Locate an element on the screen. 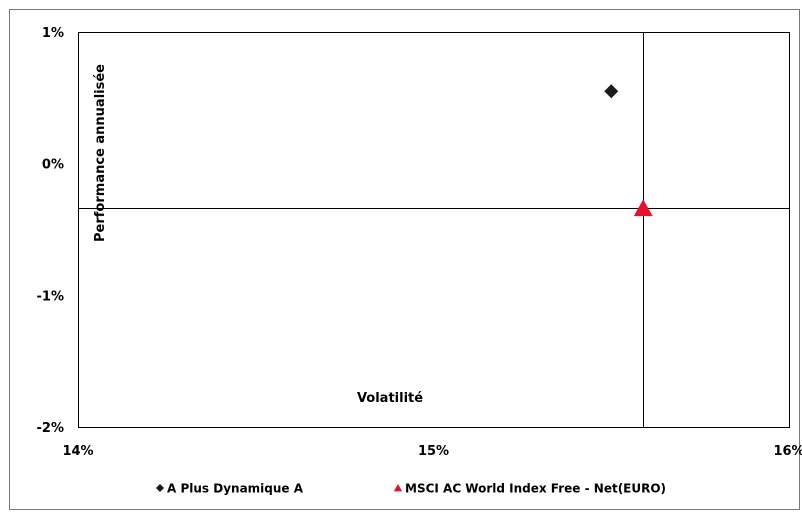 This screenshot has height=517, width=802. x-axis-title: Volatilité is located at coordinates (390, 398).